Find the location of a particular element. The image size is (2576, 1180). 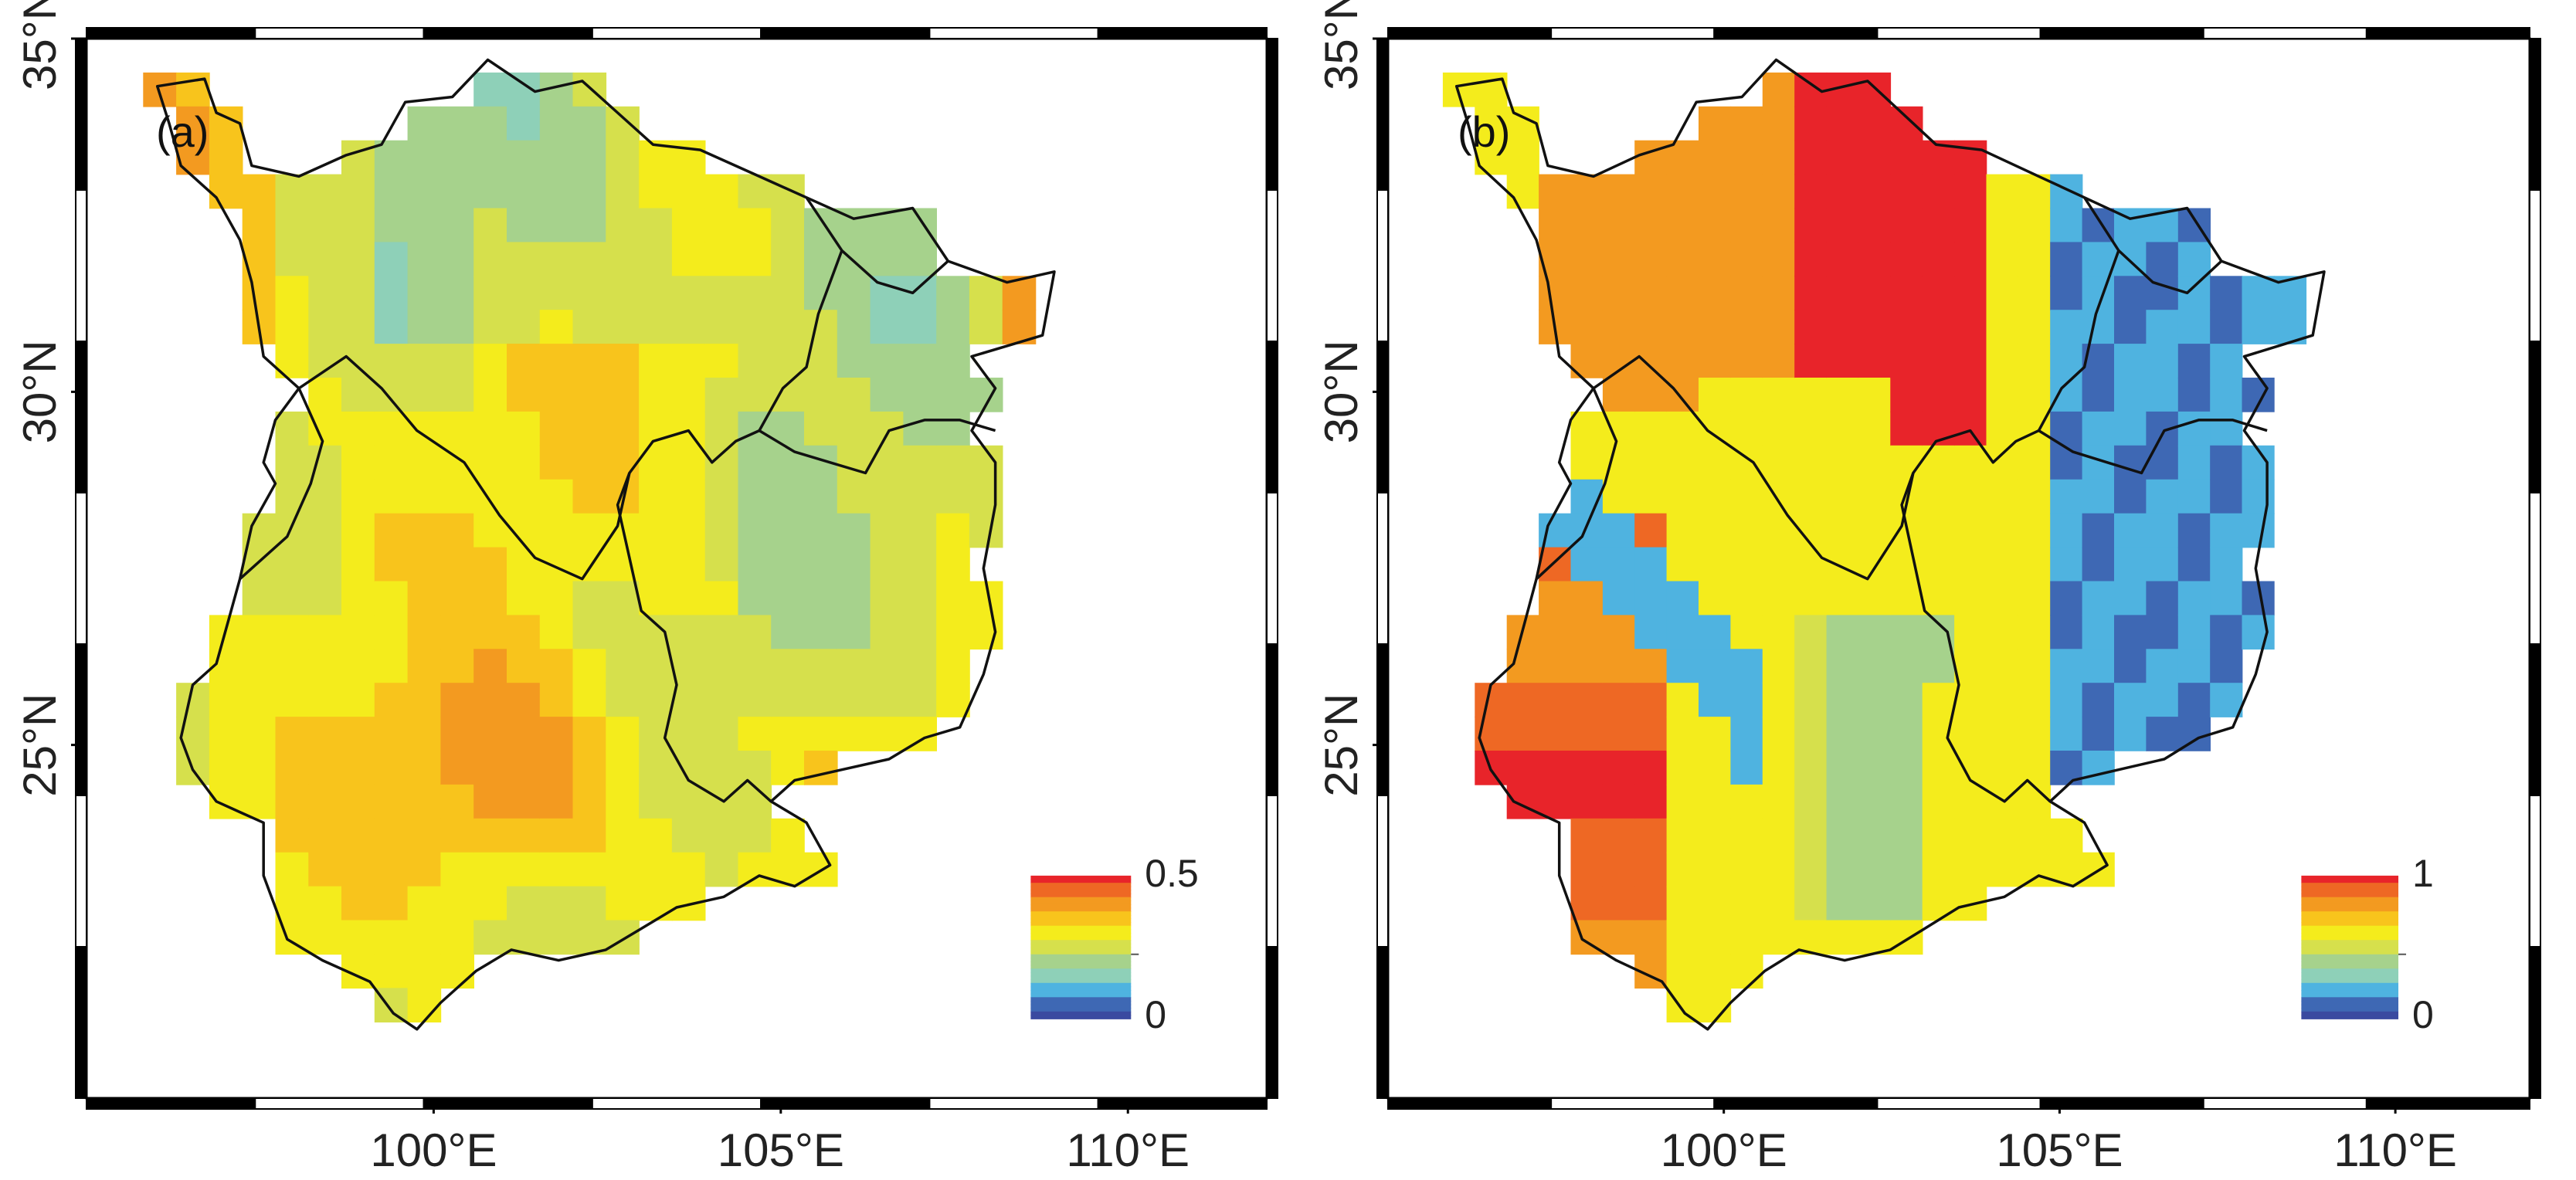

x-tick-label: 100°E is located at coordinates (433, 1150).